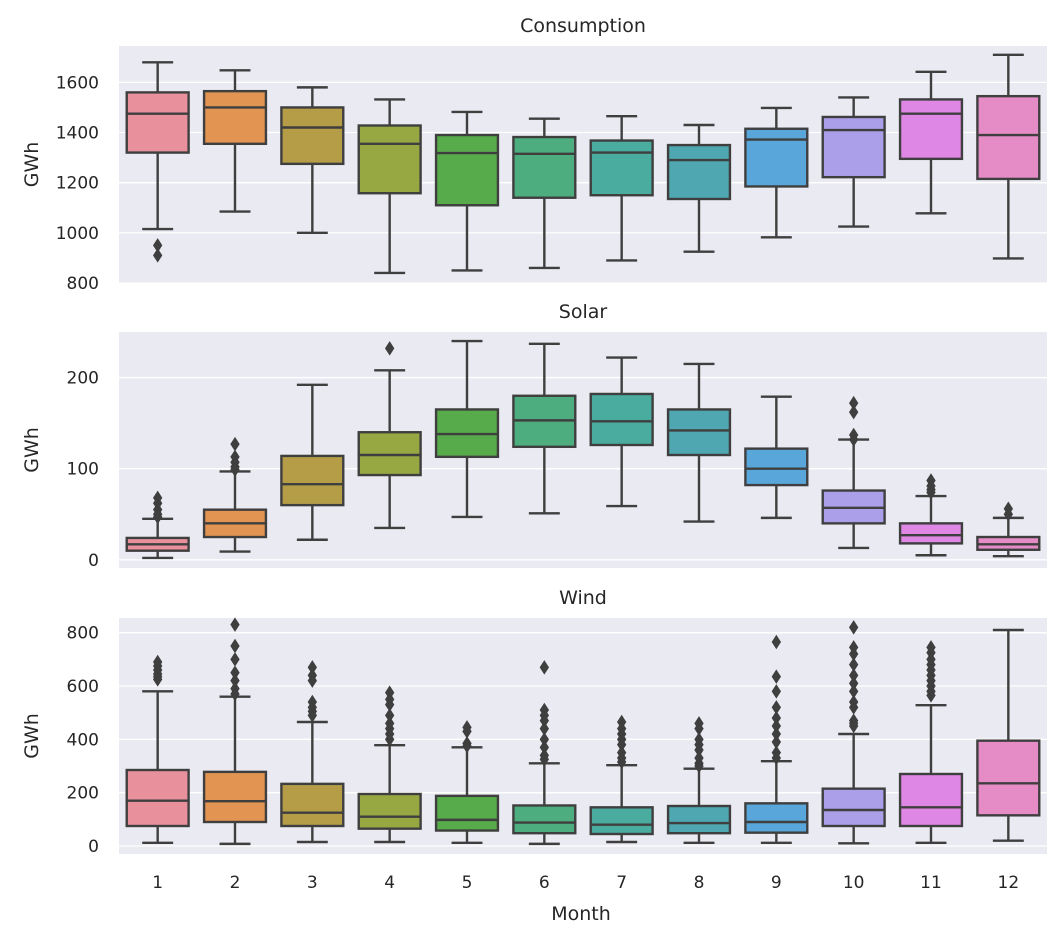 This screenshot has height=940, width=1062. Describe the element at coordinates (157, 883) in the screenshot. I see `x-tick-label: 1` at that location.